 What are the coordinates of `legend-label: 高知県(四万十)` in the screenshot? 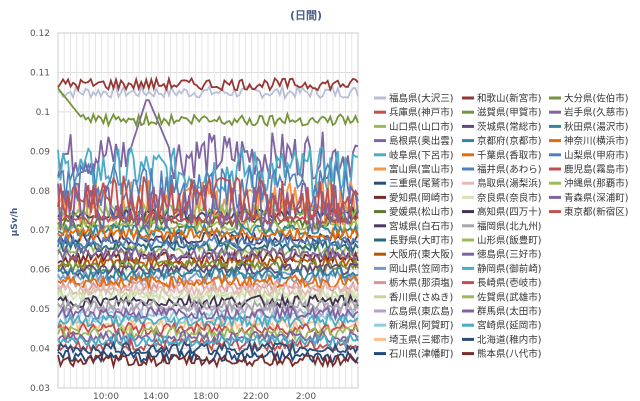 It's located at (509, 212).